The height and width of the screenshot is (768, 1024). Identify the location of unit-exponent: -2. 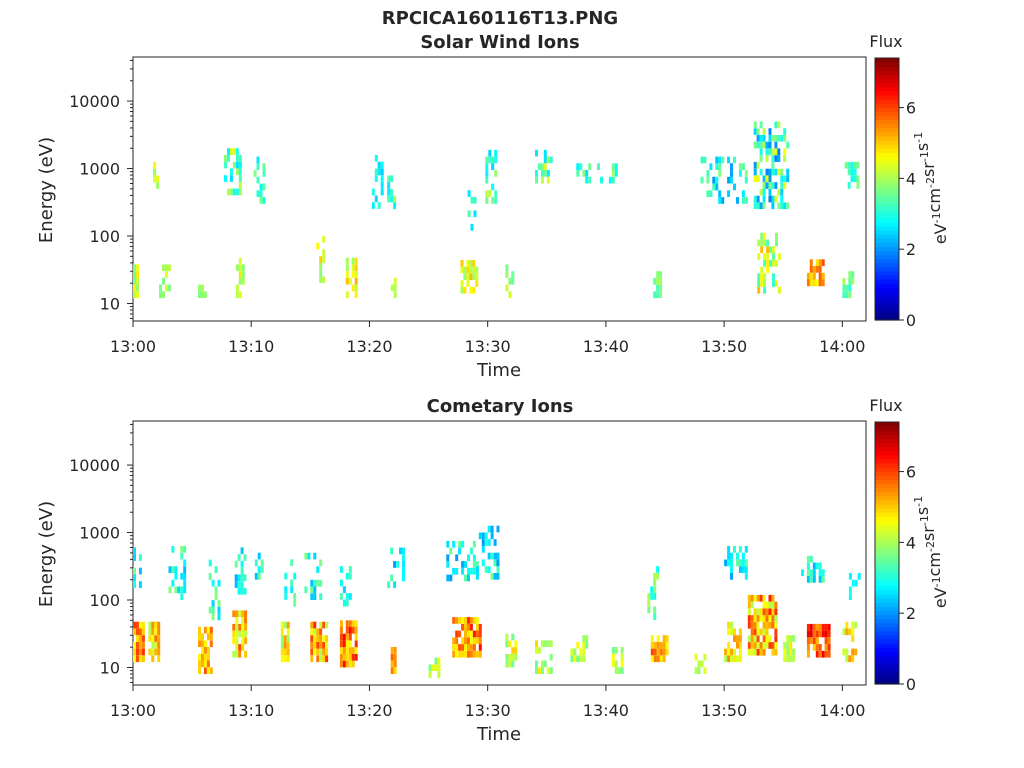
(930, 546).